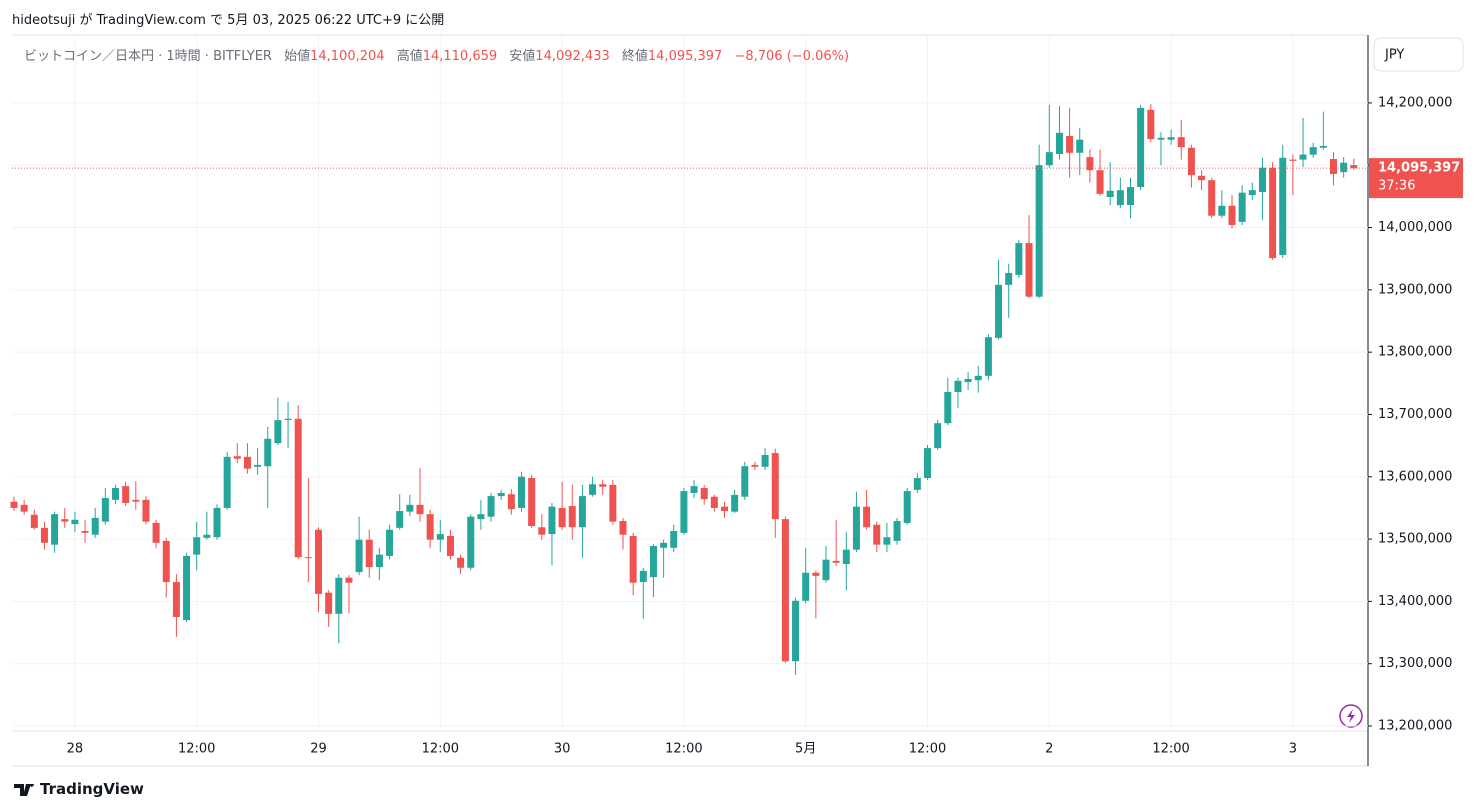 The height and width of the screenshot is (811, 1479). I want to click on currency-button, so click(1418, 54).